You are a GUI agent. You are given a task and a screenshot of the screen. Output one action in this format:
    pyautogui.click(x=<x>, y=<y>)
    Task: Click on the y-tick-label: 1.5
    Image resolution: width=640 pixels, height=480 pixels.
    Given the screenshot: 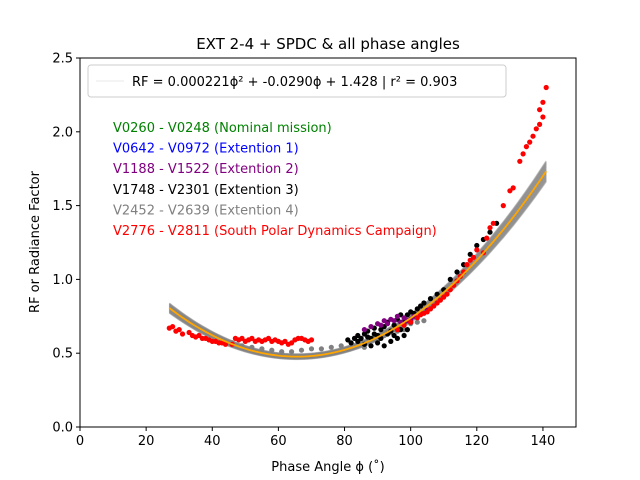 What is the action you would take?
    pyautogui.click(x=62, y=206)
    